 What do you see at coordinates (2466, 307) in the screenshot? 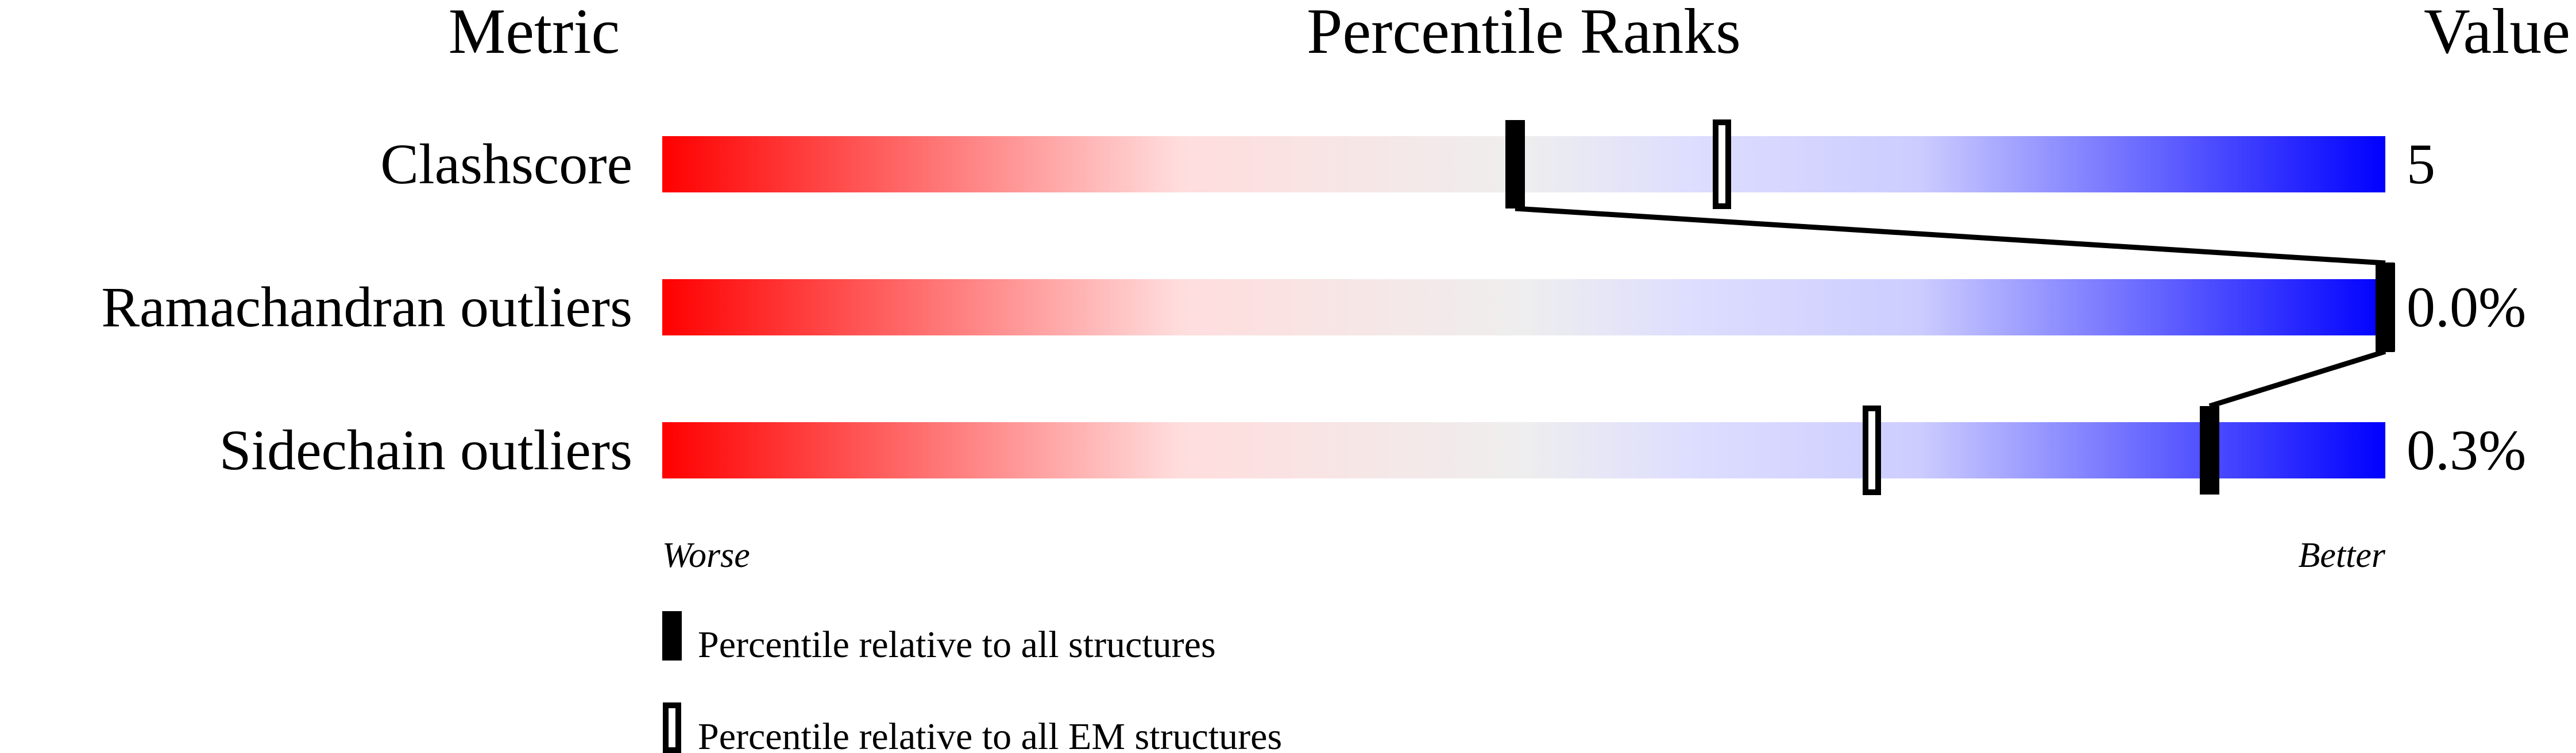
I see `metric-value: 0.0%` at bounding box center [2466, 307].